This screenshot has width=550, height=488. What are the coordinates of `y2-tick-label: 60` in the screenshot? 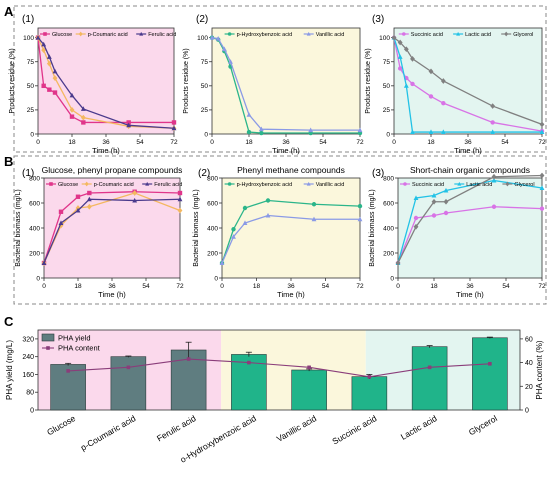 It's located at (529, 339).